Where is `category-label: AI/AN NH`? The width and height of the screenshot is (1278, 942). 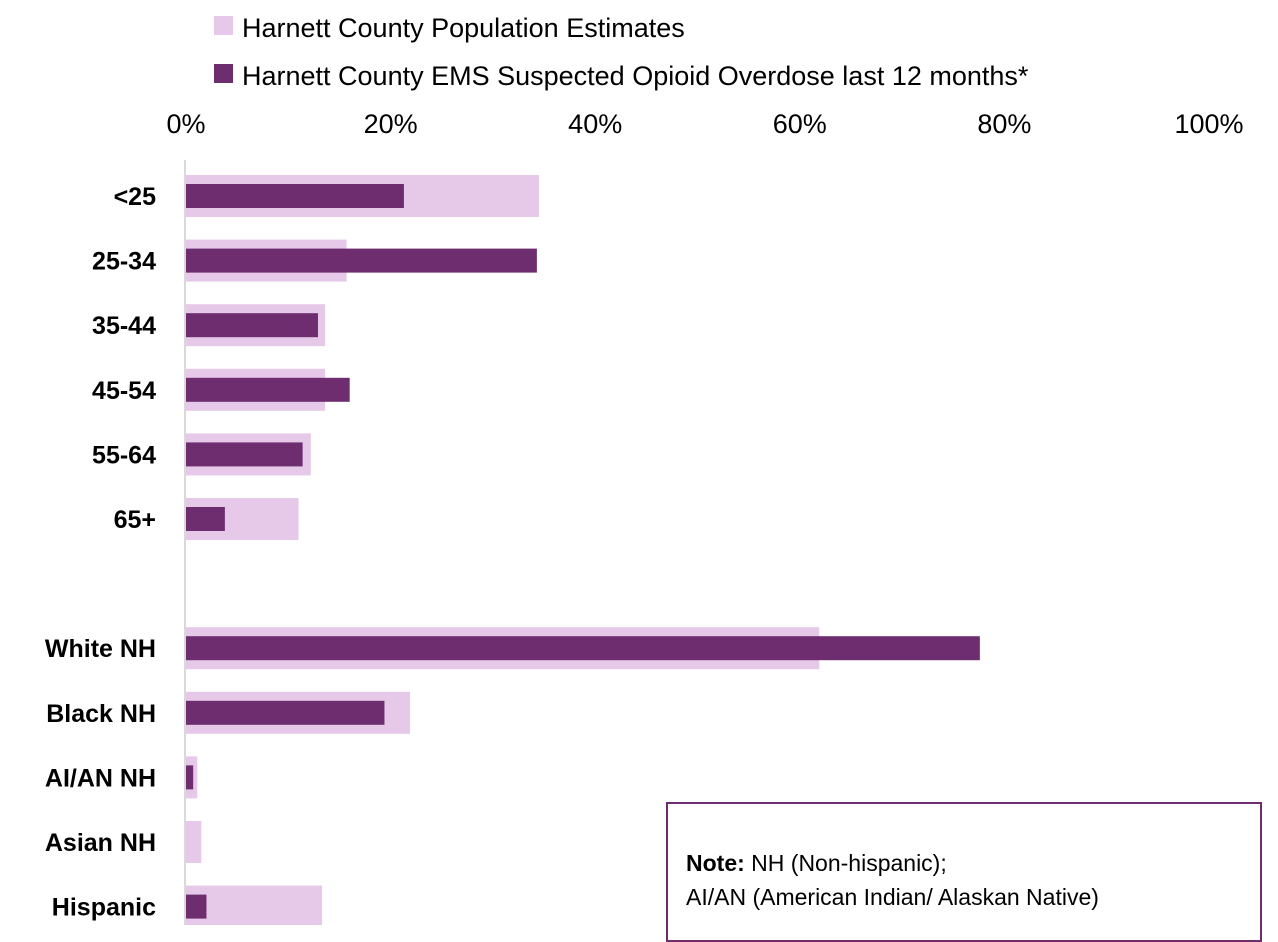
category-label: AI/AN NH is located at coordinates (100, 778).